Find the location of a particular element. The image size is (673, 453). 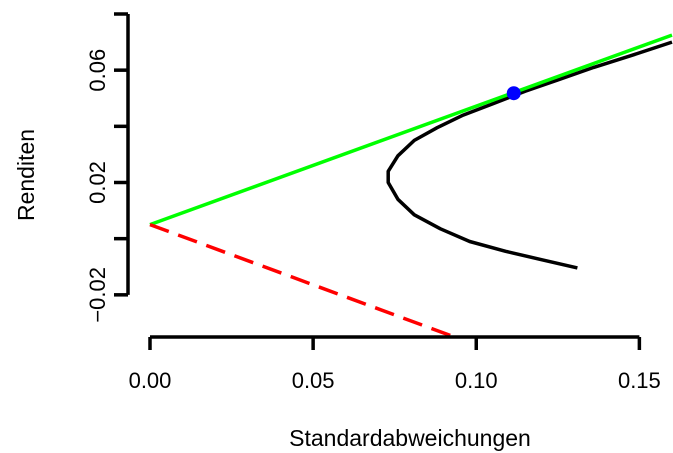

x-tick-label: 0.10 is located at coordinates (476, 380).